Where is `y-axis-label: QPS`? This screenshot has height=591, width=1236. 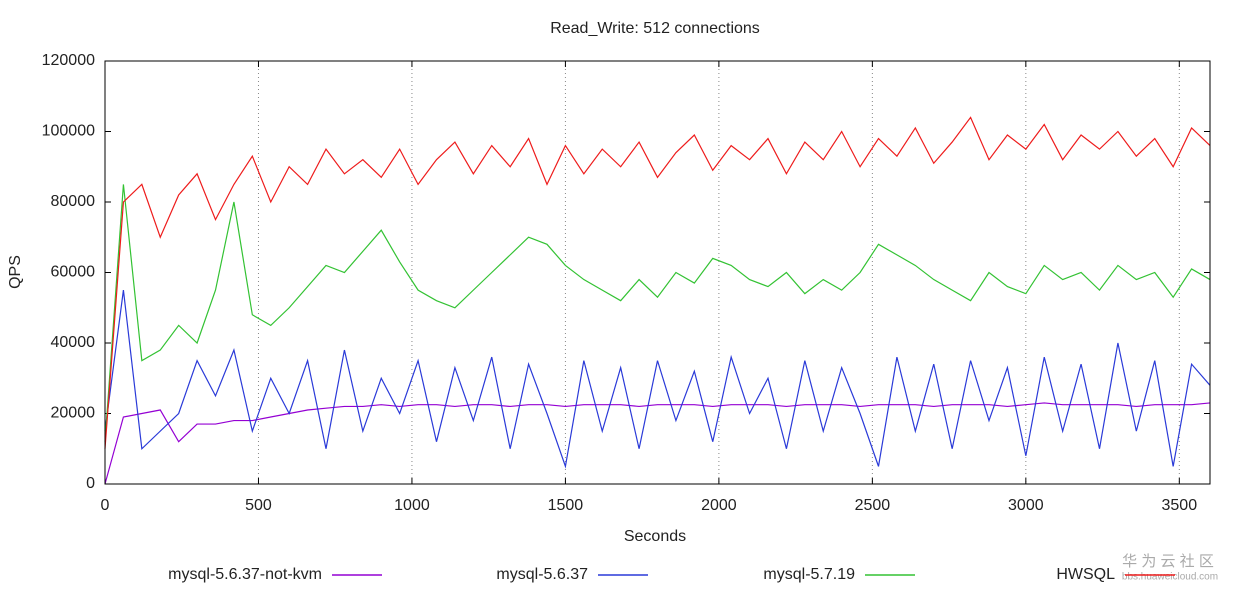 y-axis-label: QPS is located at coordinates (15, 272).